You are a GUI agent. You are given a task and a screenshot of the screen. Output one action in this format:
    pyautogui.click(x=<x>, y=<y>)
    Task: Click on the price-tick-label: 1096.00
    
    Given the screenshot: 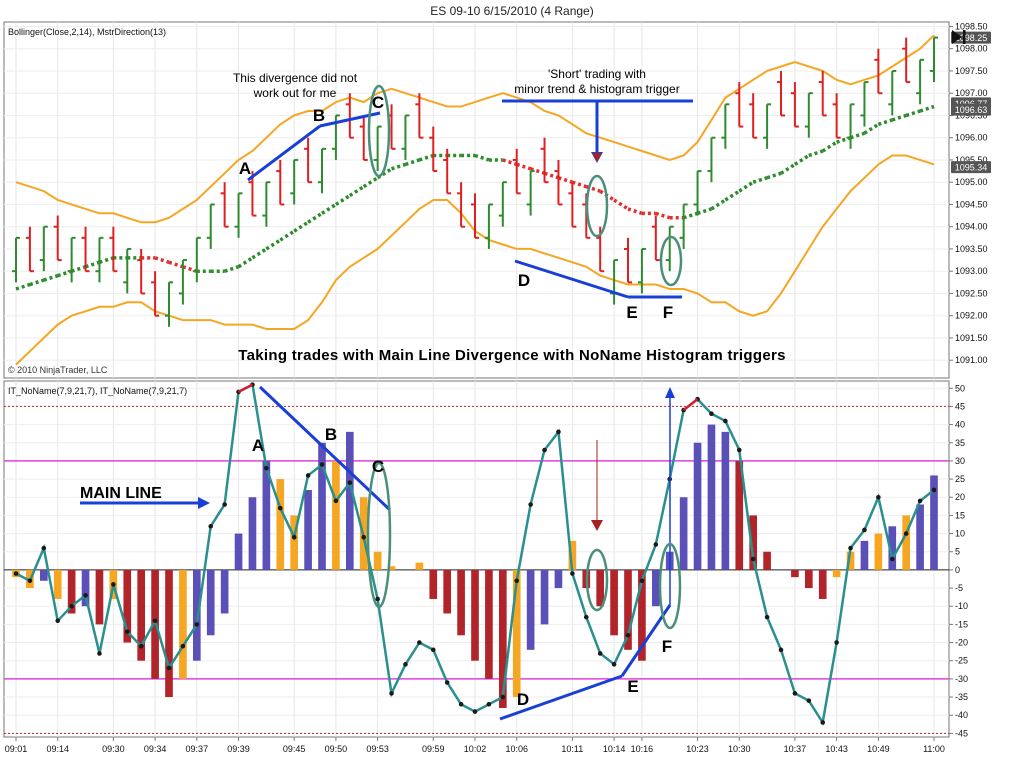 What is the action you would take?
    pyautogui.click(x=971, y=138)
    